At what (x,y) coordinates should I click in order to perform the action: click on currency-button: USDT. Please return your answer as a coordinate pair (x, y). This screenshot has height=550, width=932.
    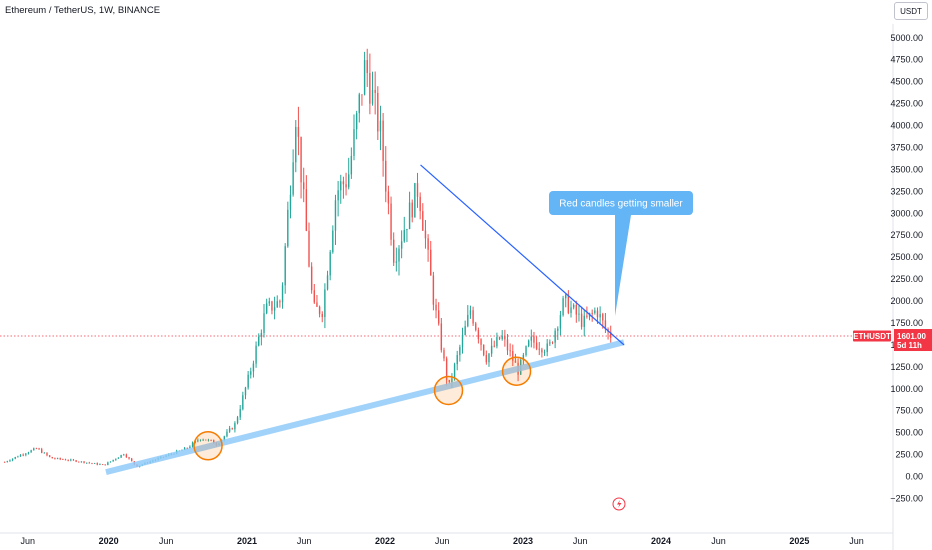
    Looking at the image, I should click on (911, 11).